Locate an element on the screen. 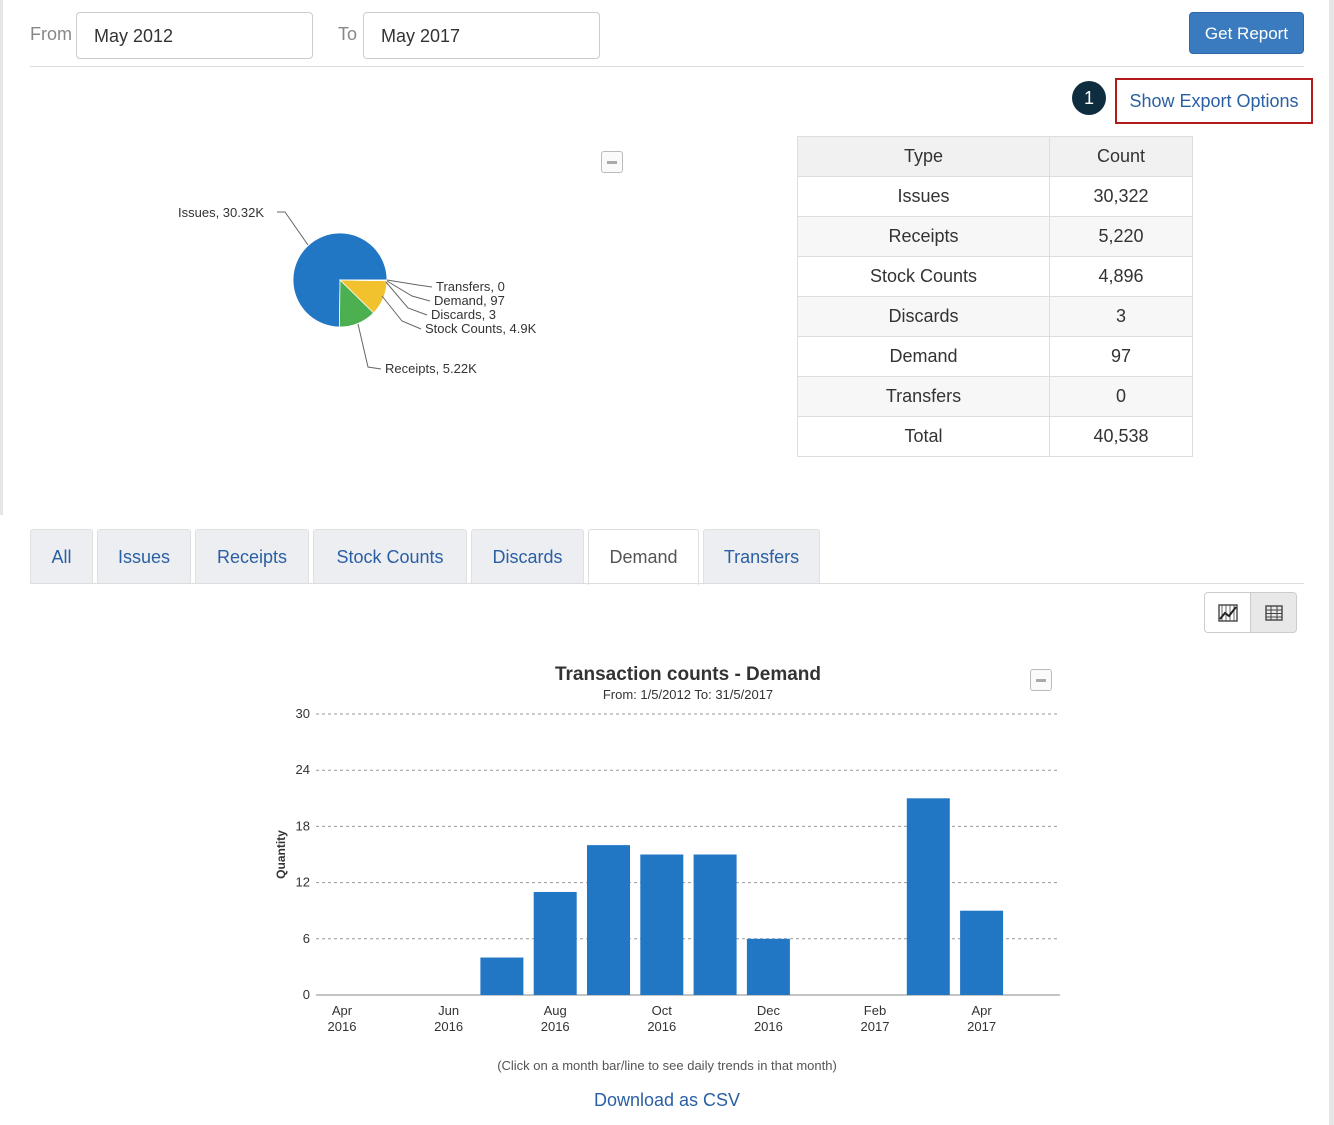 The width and height of the screenshot is (1334, 1125). summary-header-row: Type Count is located at coordinates (995, 156).